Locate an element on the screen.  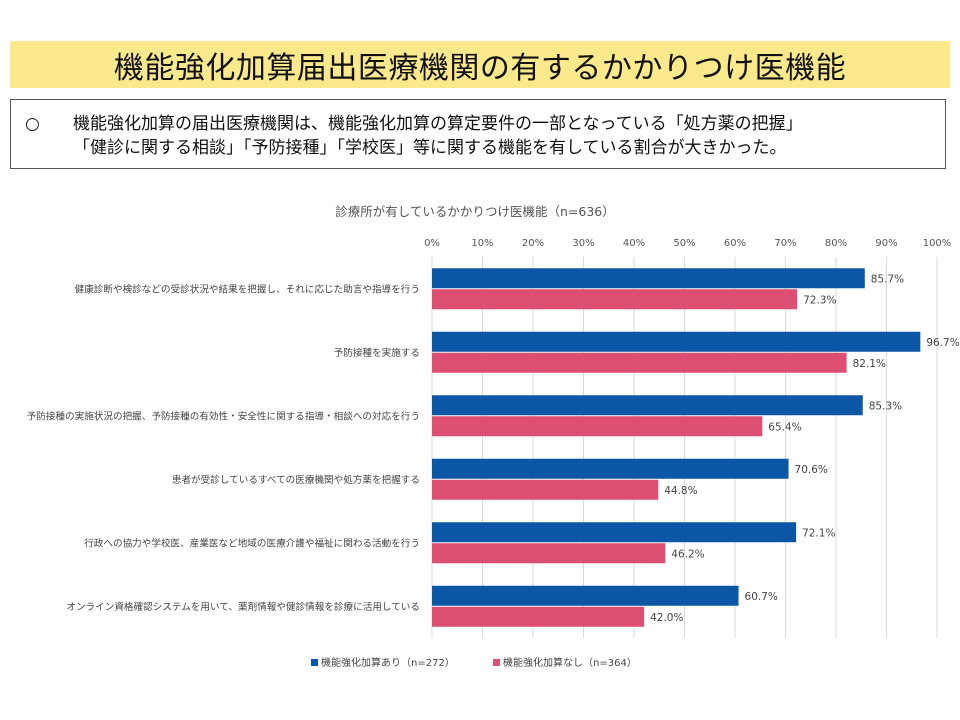
category-label: 行政への協力や学校医、産業医など地域の医療介護や福祉に関わる活動を行う is located at coordinates (252, 543).